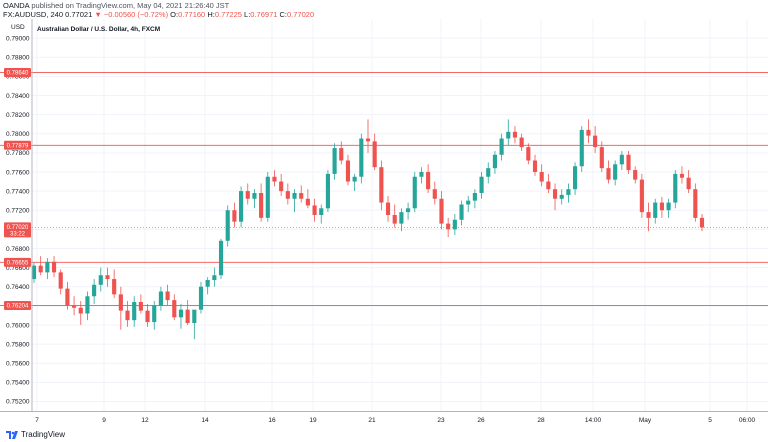  I want to click on level-tag-label: 0.77879, so click(18, 147).